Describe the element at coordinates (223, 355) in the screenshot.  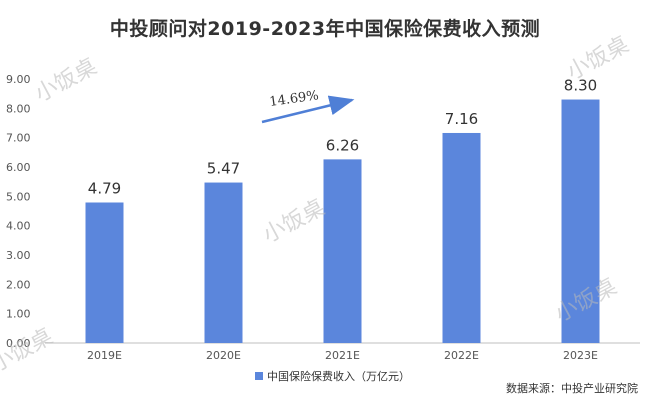
I see `x-tick-label: 2020E` at that location.